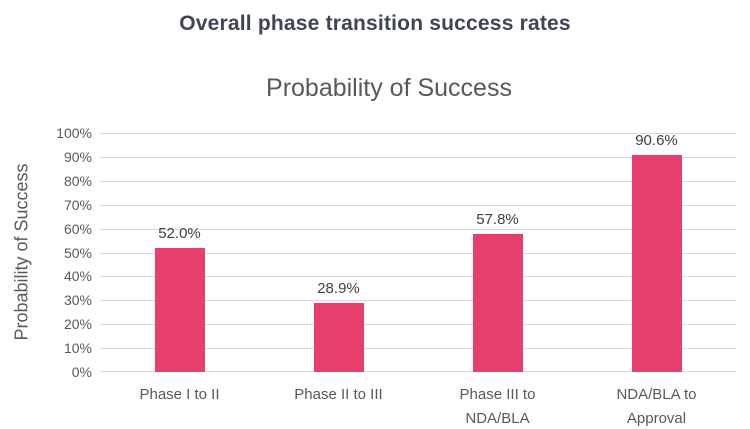  Describe the element at coordinates (375, 23) in the screenshot. I see `page-title: Overall phase transition success rates` at that location.